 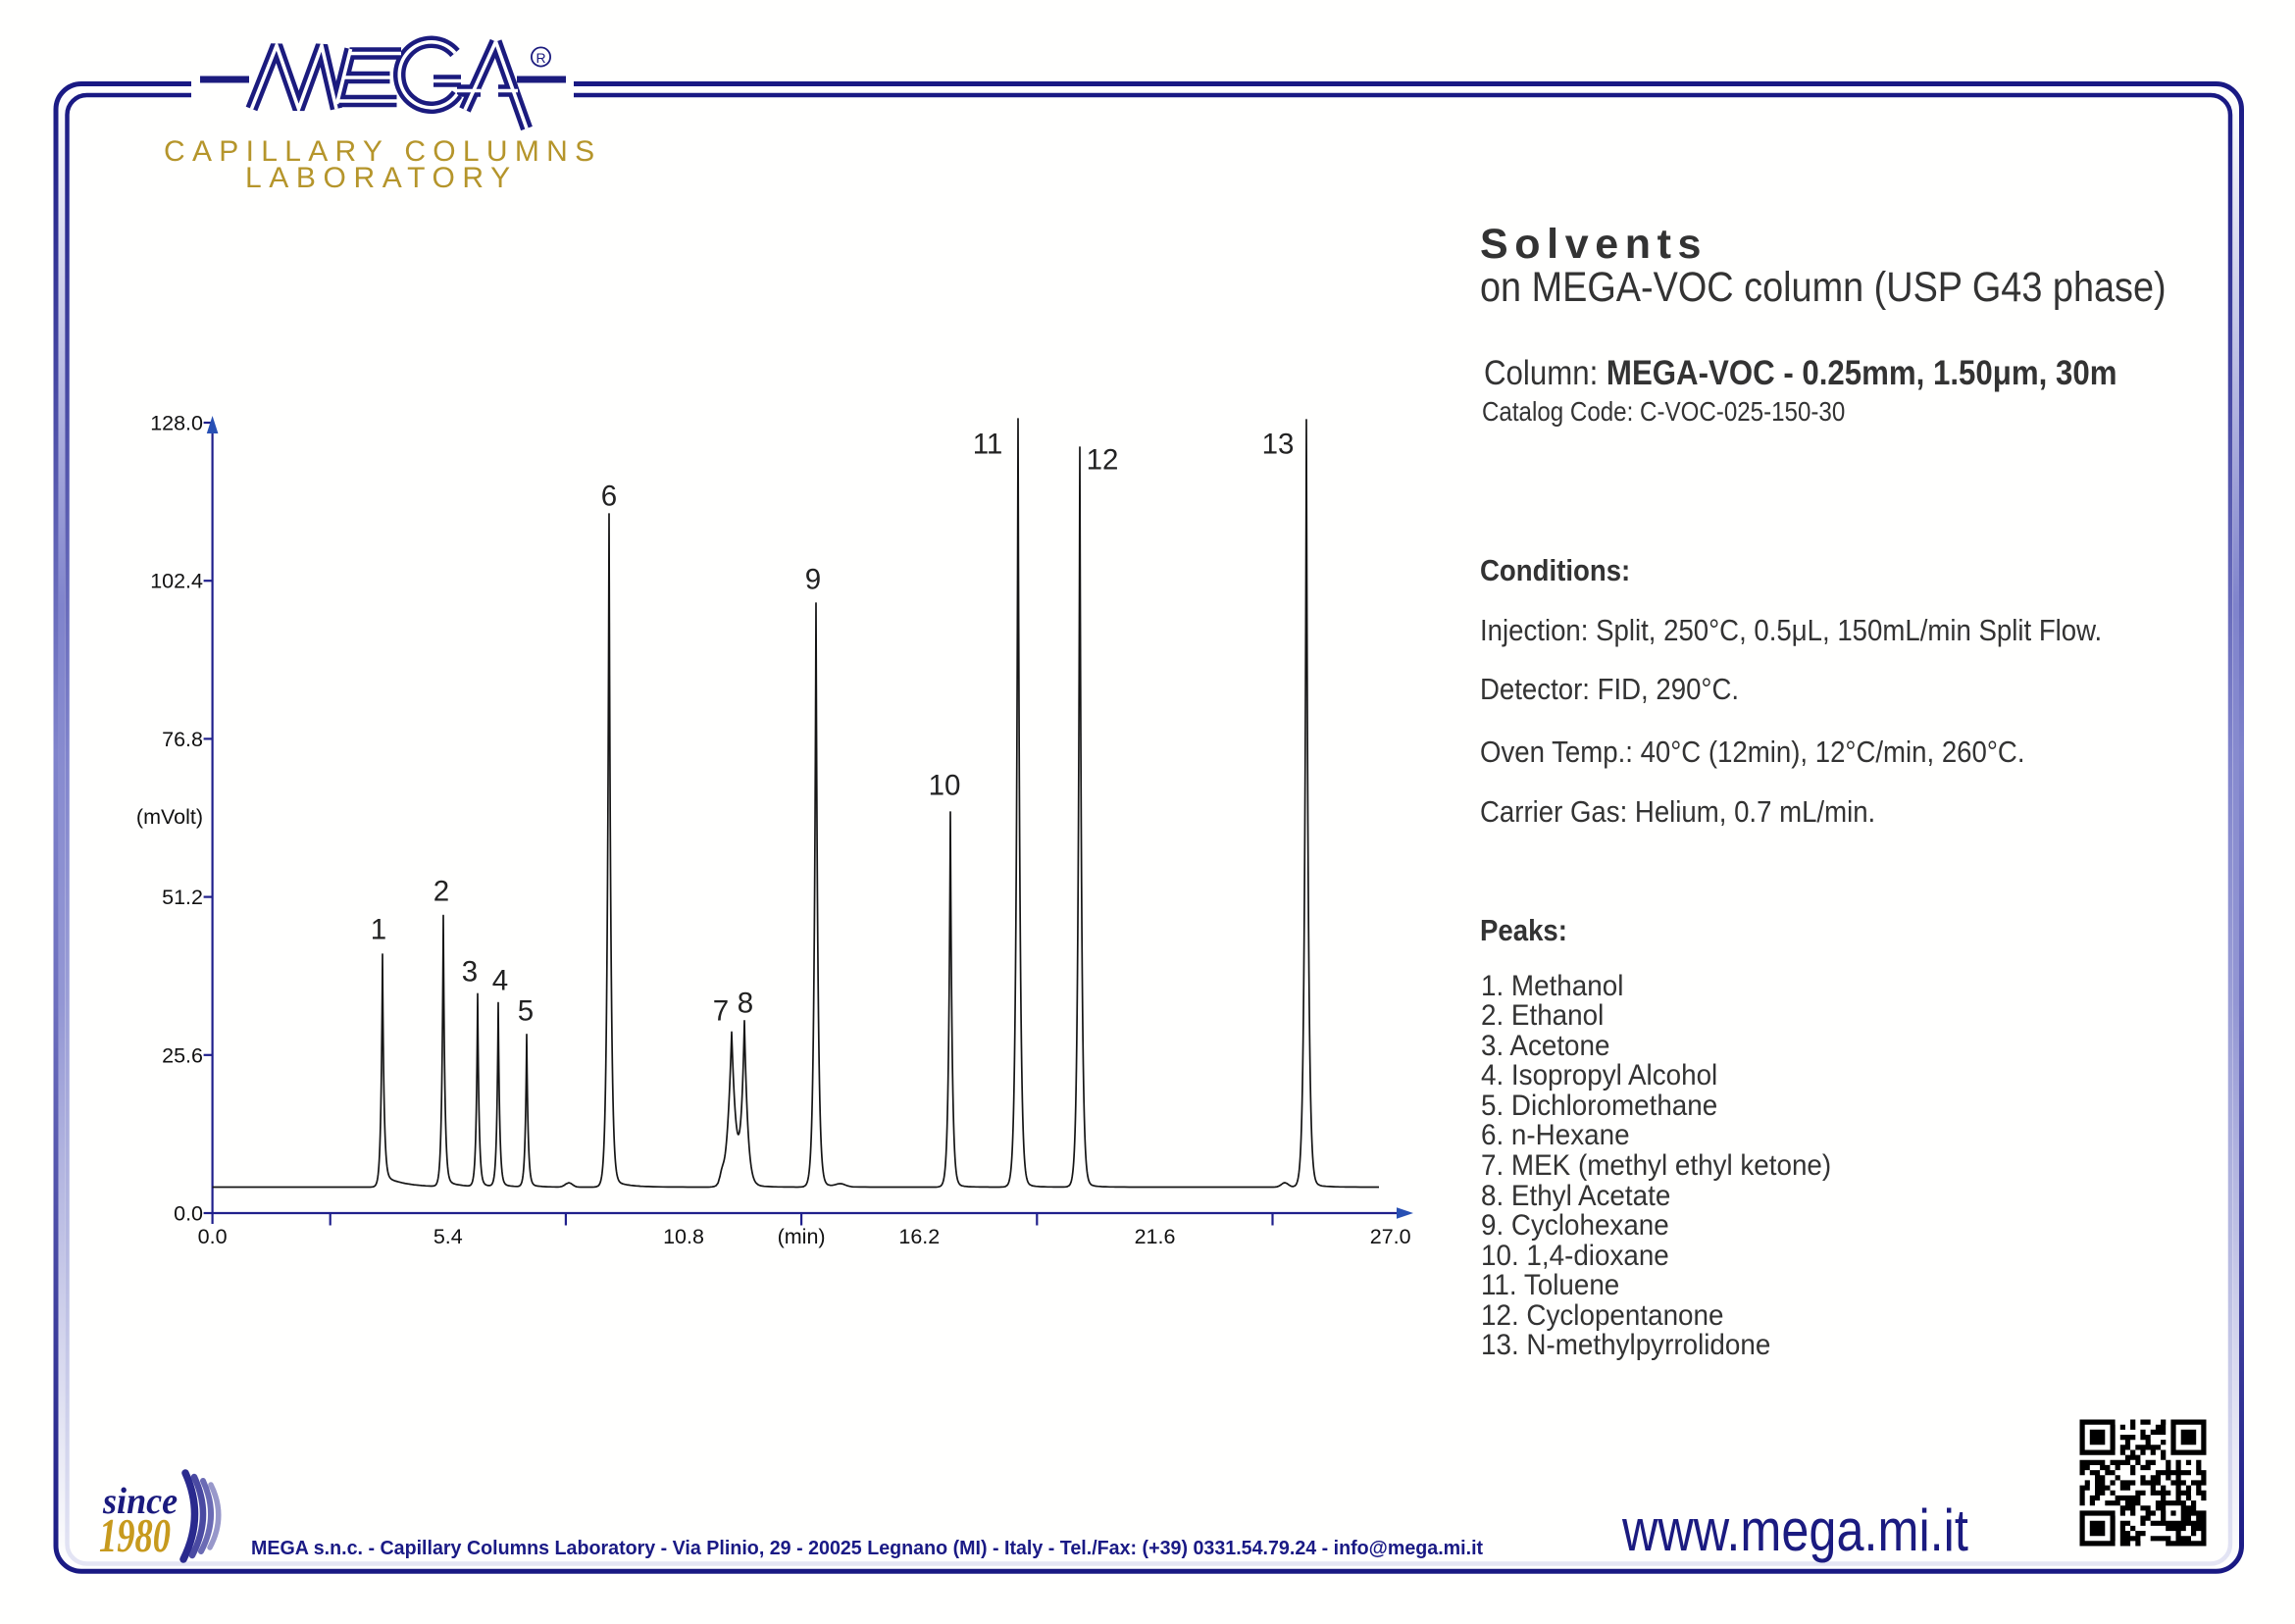 What do you see at coordinates (683, 1236) in the screenshot?
I see `svg-text: 10.8` at bounding box center [683, 1236].